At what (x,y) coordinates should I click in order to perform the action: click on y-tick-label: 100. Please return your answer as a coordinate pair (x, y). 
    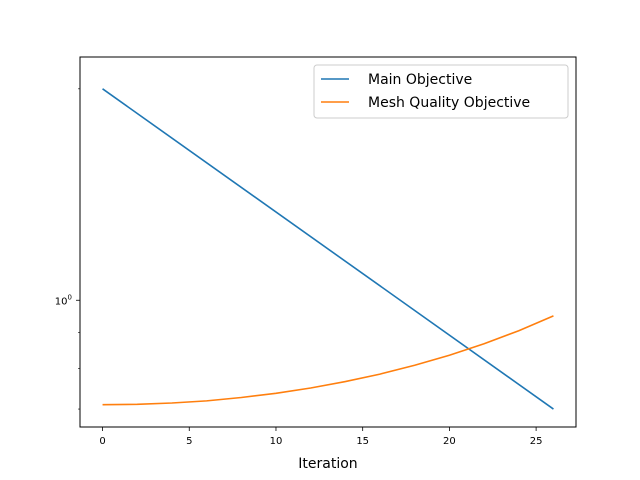
    Looking at the image, I should click on (63, 300).